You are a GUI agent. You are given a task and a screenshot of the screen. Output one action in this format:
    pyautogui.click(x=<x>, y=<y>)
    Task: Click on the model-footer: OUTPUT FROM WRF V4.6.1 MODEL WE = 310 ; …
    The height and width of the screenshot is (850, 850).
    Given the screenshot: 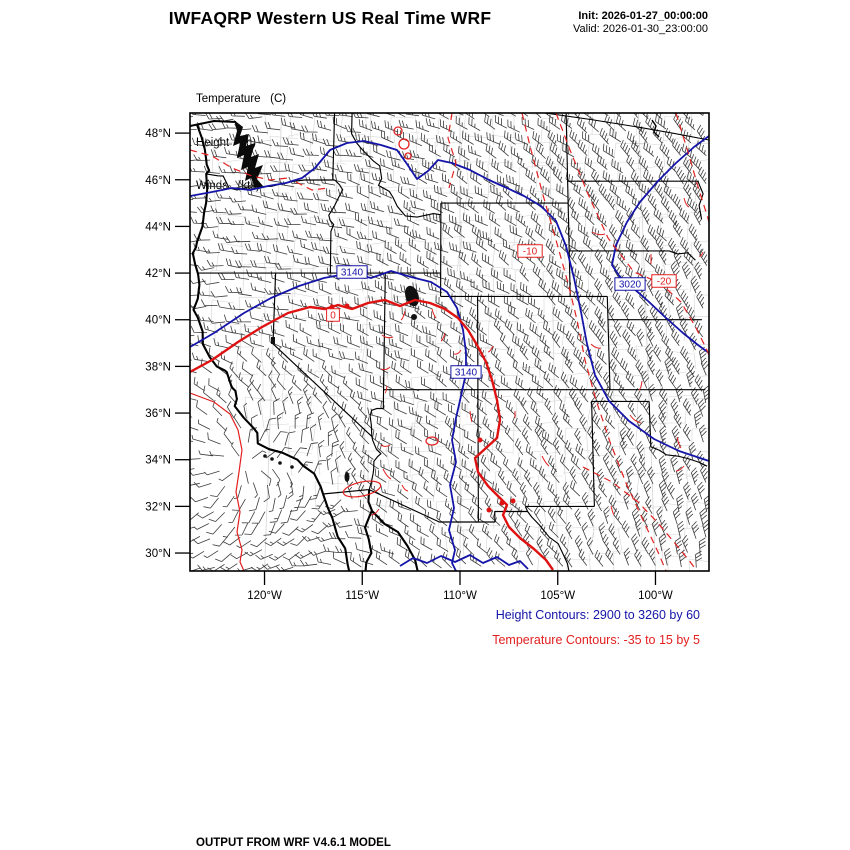 What is the action you would take?
    pyautogui.click(x=430, y=828)
    